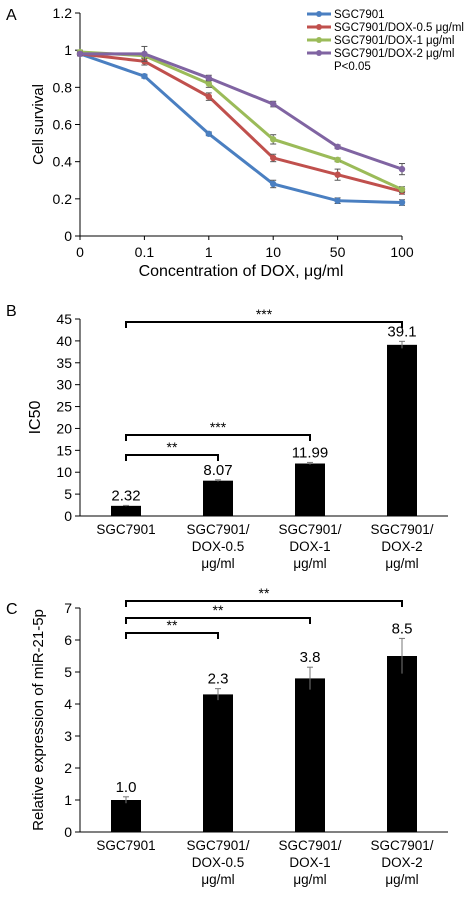 The width and height of the screenshot is (474, 898). Describe the element at coordinates (338, 252) in the screenshot. I see `x-tick-label: 50` at that location.